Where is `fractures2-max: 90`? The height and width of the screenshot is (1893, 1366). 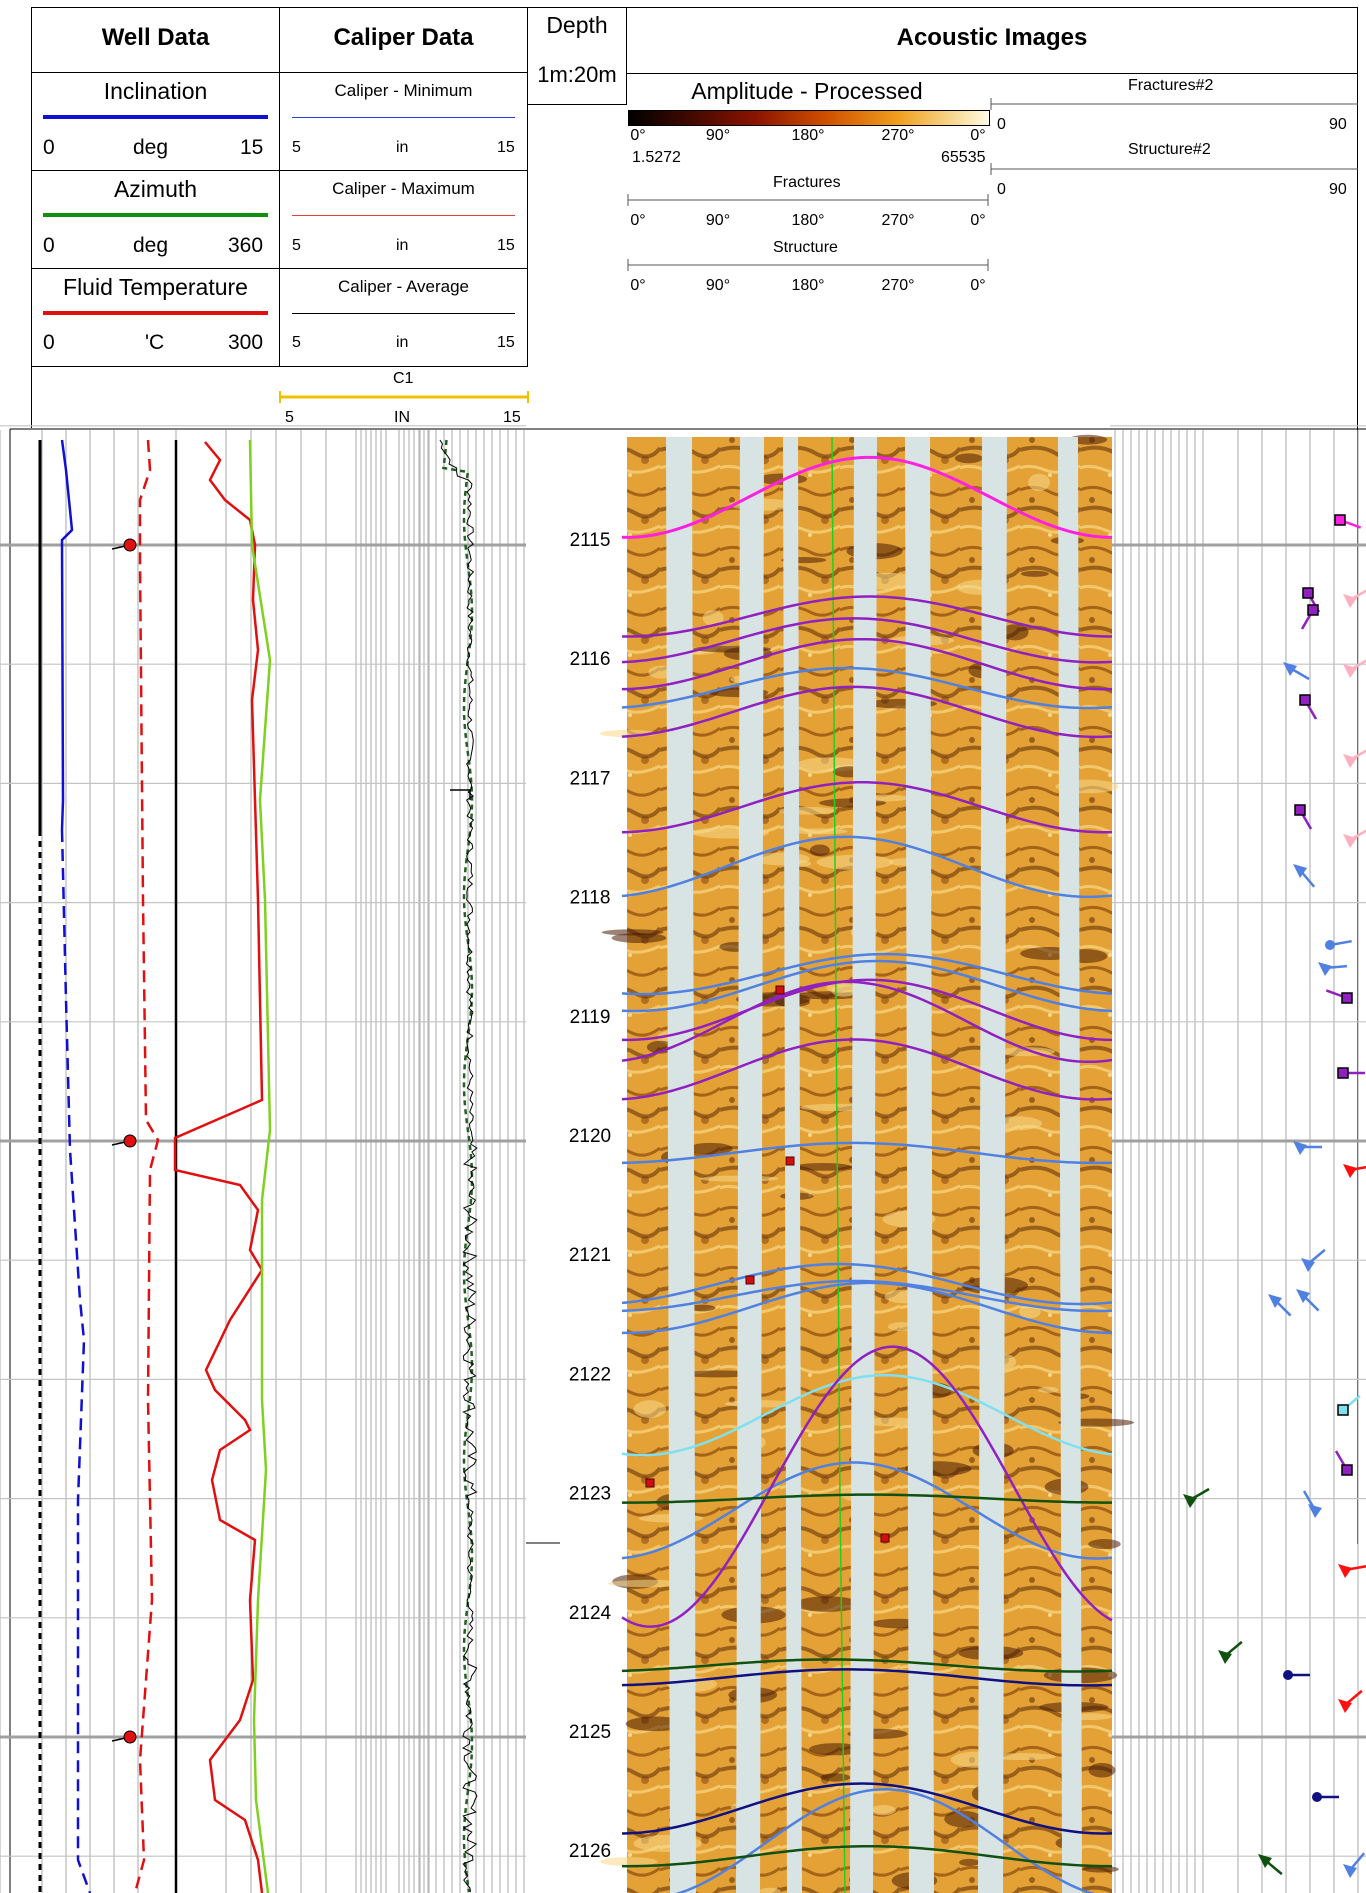
fractures2-max: 90 is located at coordinates (1338, 124).